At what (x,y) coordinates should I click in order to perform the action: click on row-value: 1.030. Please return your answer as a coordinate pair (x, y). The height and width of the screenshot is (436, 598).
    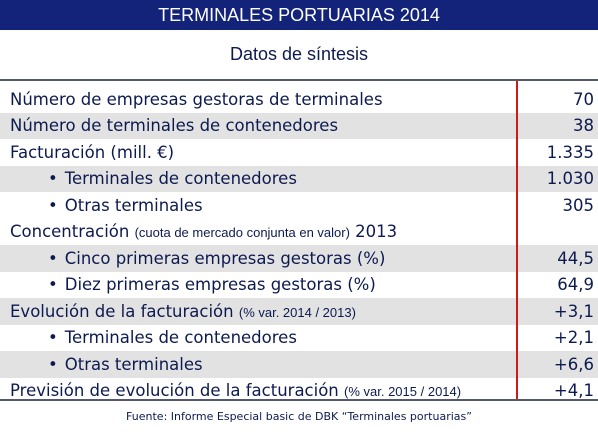
    Looking at the image, I should click on (570, 179).